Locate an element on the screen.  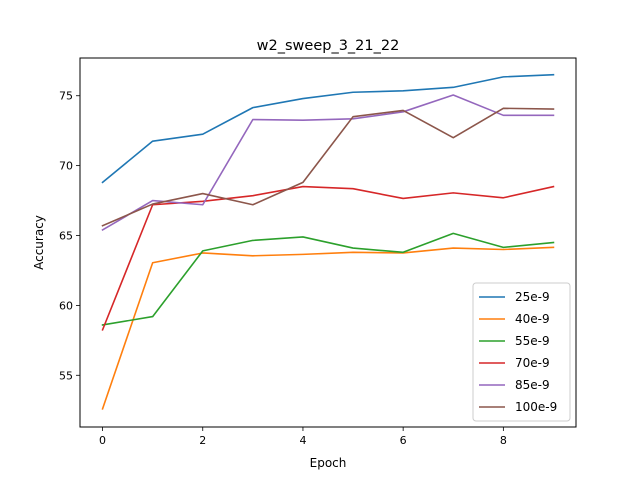
y-axis-label: Accuracy is located at coordinates (39, 242).